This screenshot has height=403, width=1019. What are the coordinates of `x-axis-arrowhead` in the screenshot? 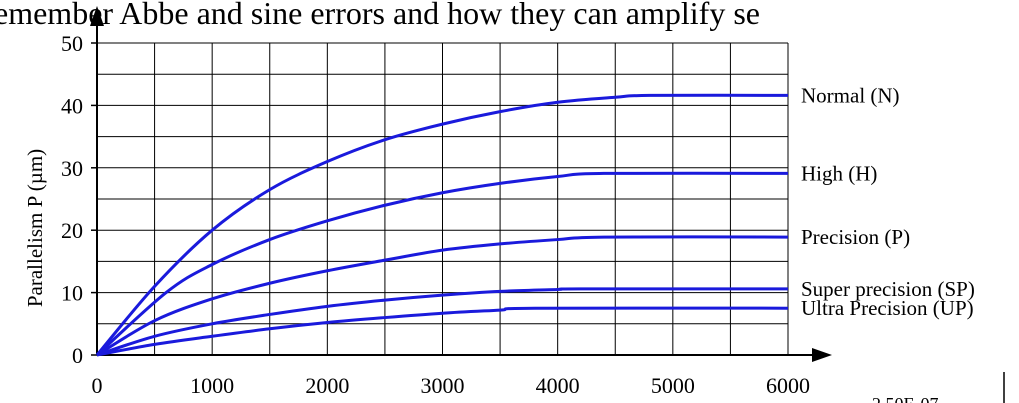 It's located at (822, 355).